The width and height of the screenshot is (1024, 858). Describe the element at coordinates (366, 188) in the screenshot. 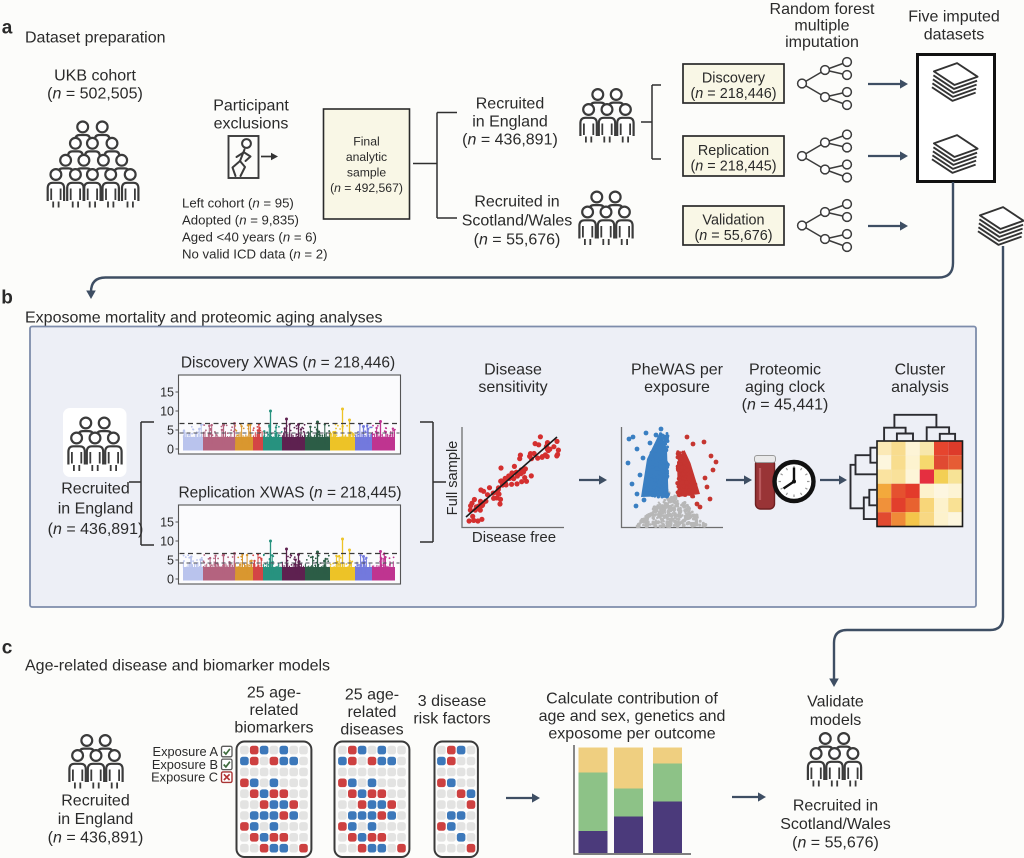

I see `svg-text: (n = 492,567)` at that location.